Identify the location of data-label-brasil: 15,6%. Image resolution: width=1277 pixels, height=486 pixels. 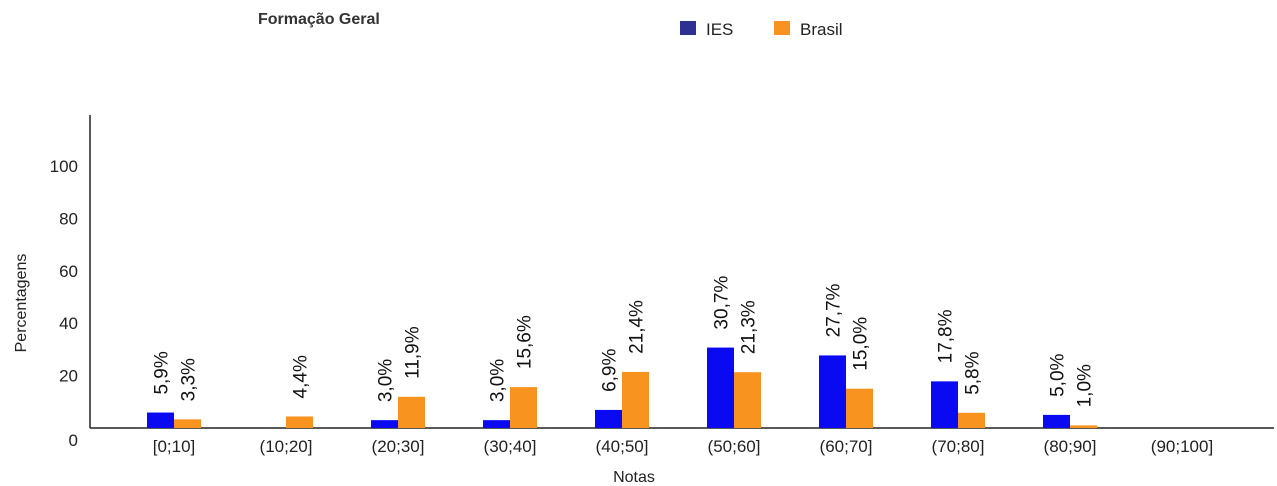
(525, 342).